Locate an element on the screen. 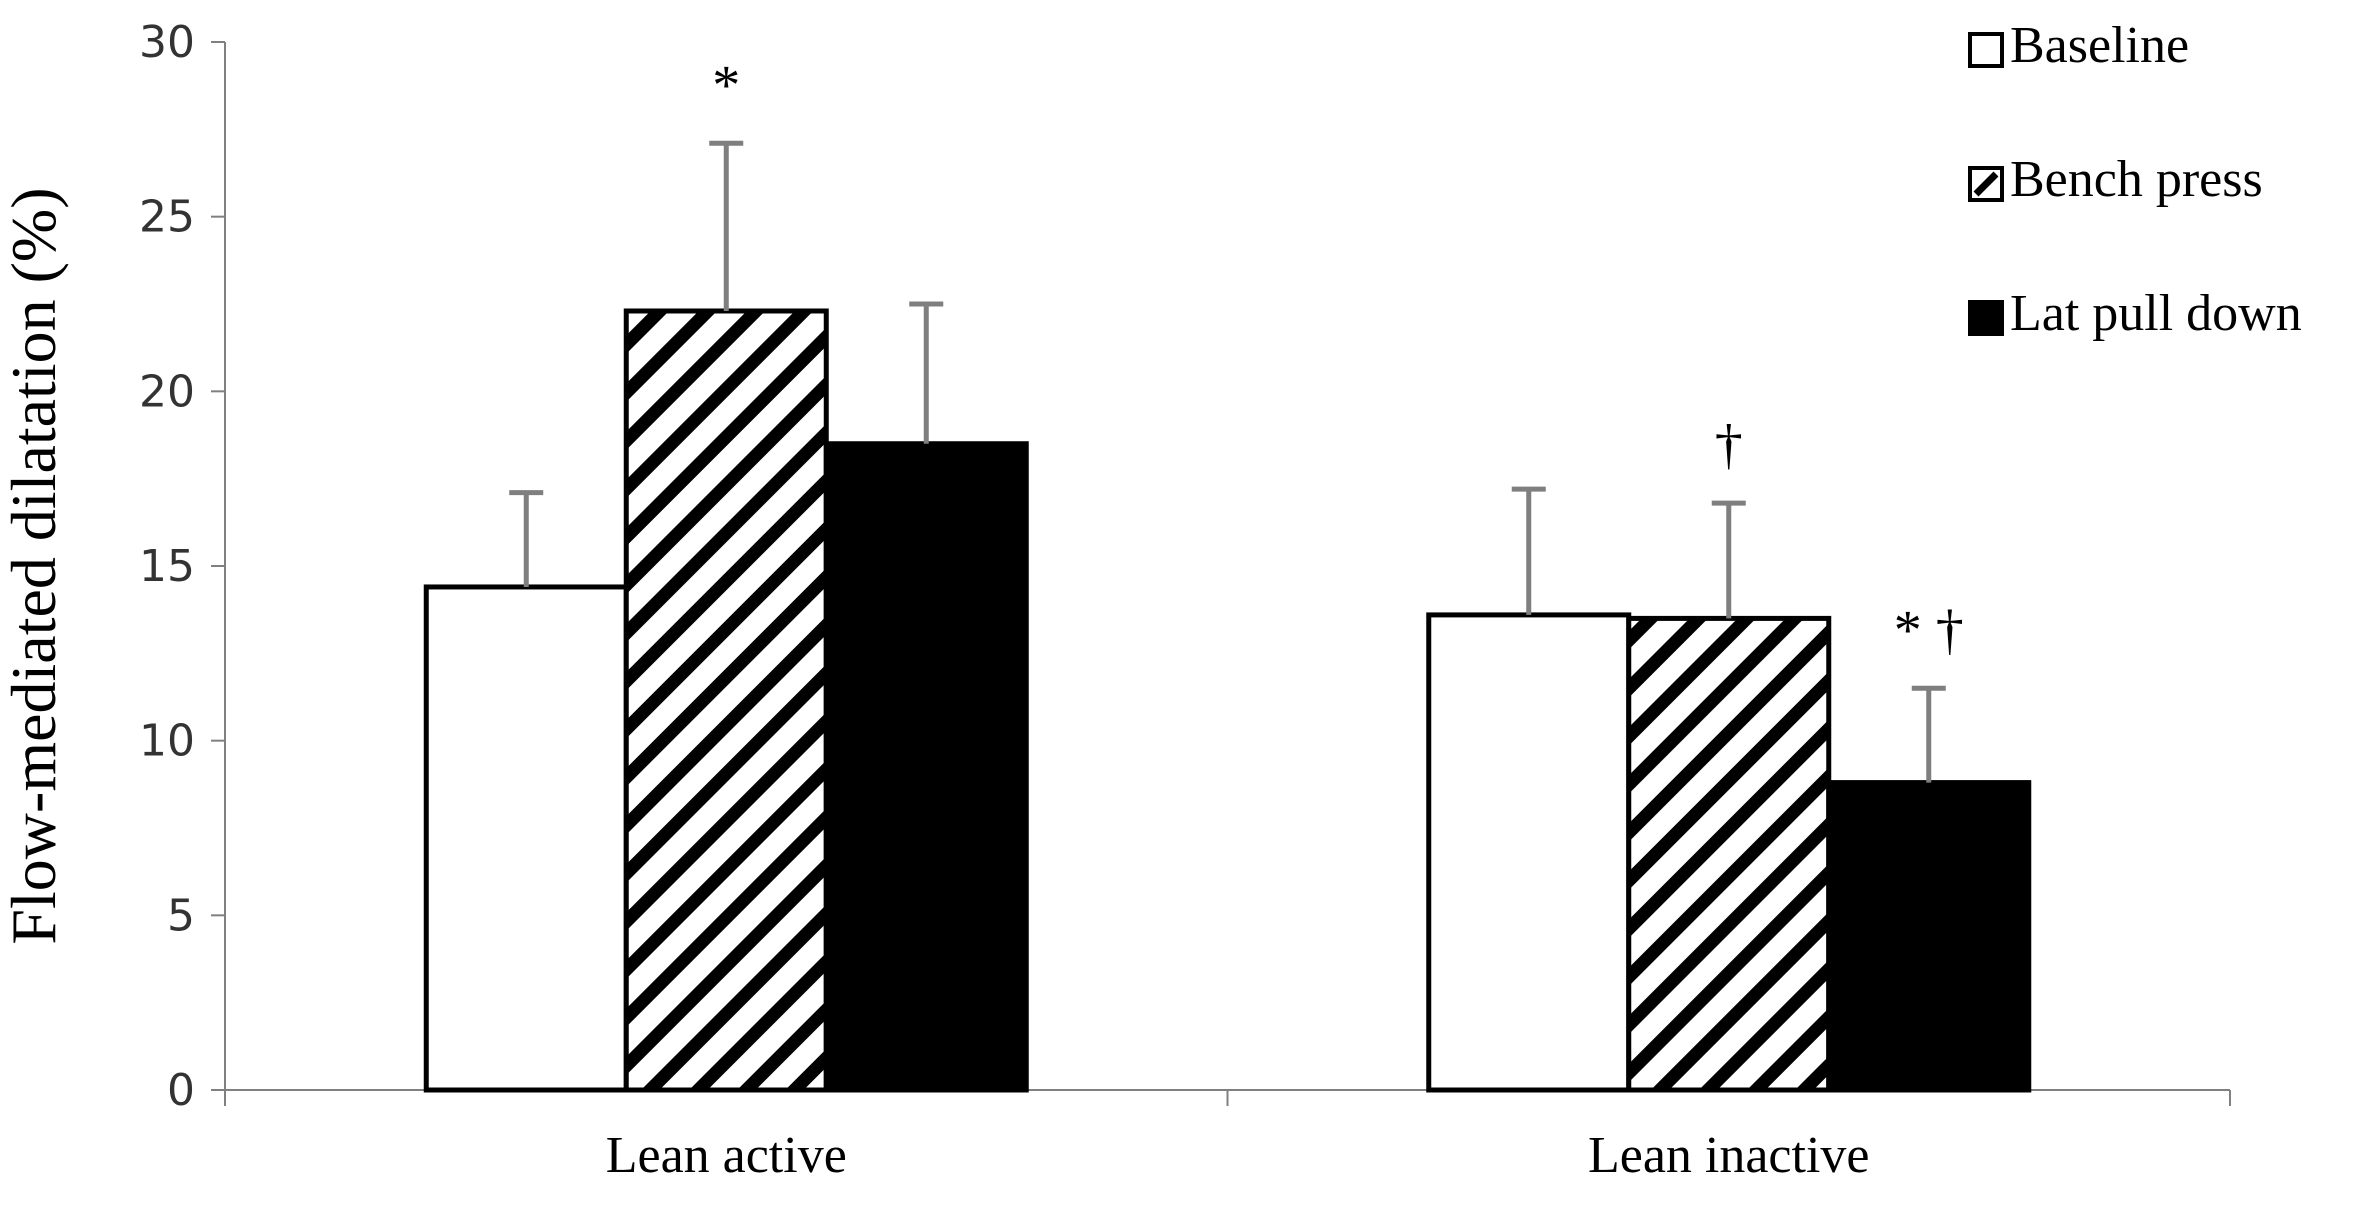 The height and width of the screenshot is (1208, 2370). y-tick-label: 20 is located at coordinates (167, 391).